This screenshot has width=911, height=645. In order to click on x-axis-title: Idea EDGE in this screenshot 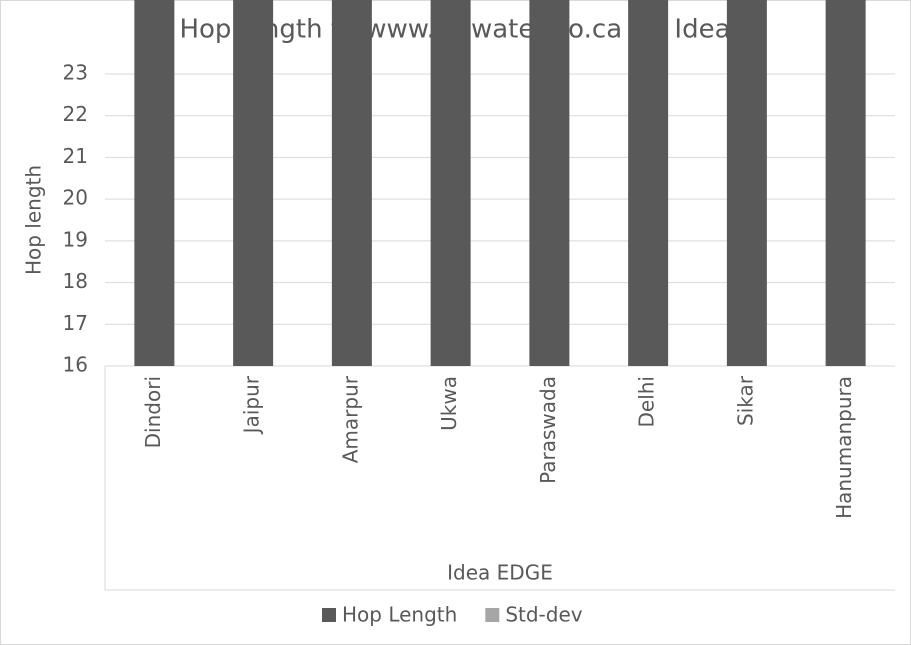, I will do `click(500, 573)`.